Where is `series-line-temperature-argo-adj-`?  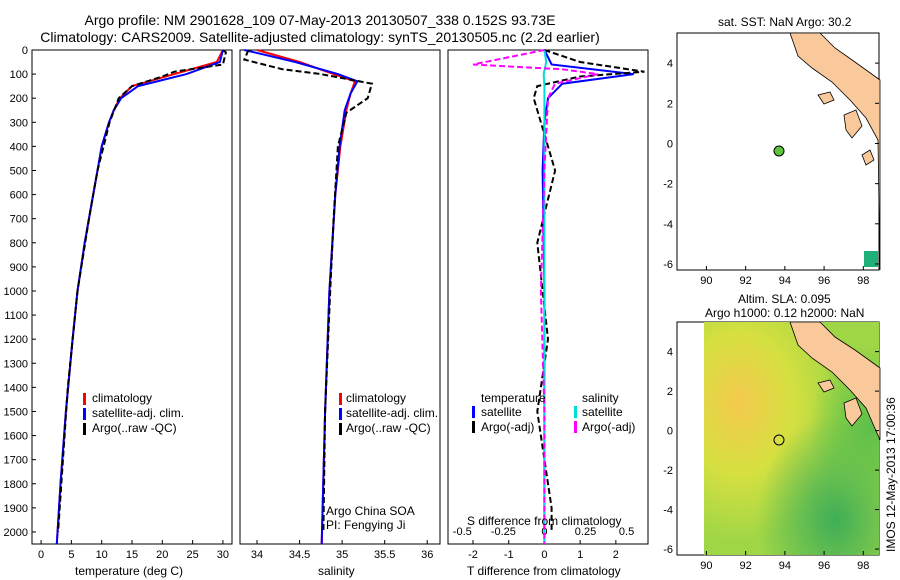 series-line-temperature-argo-adj- is located at coordinates (588, 290).